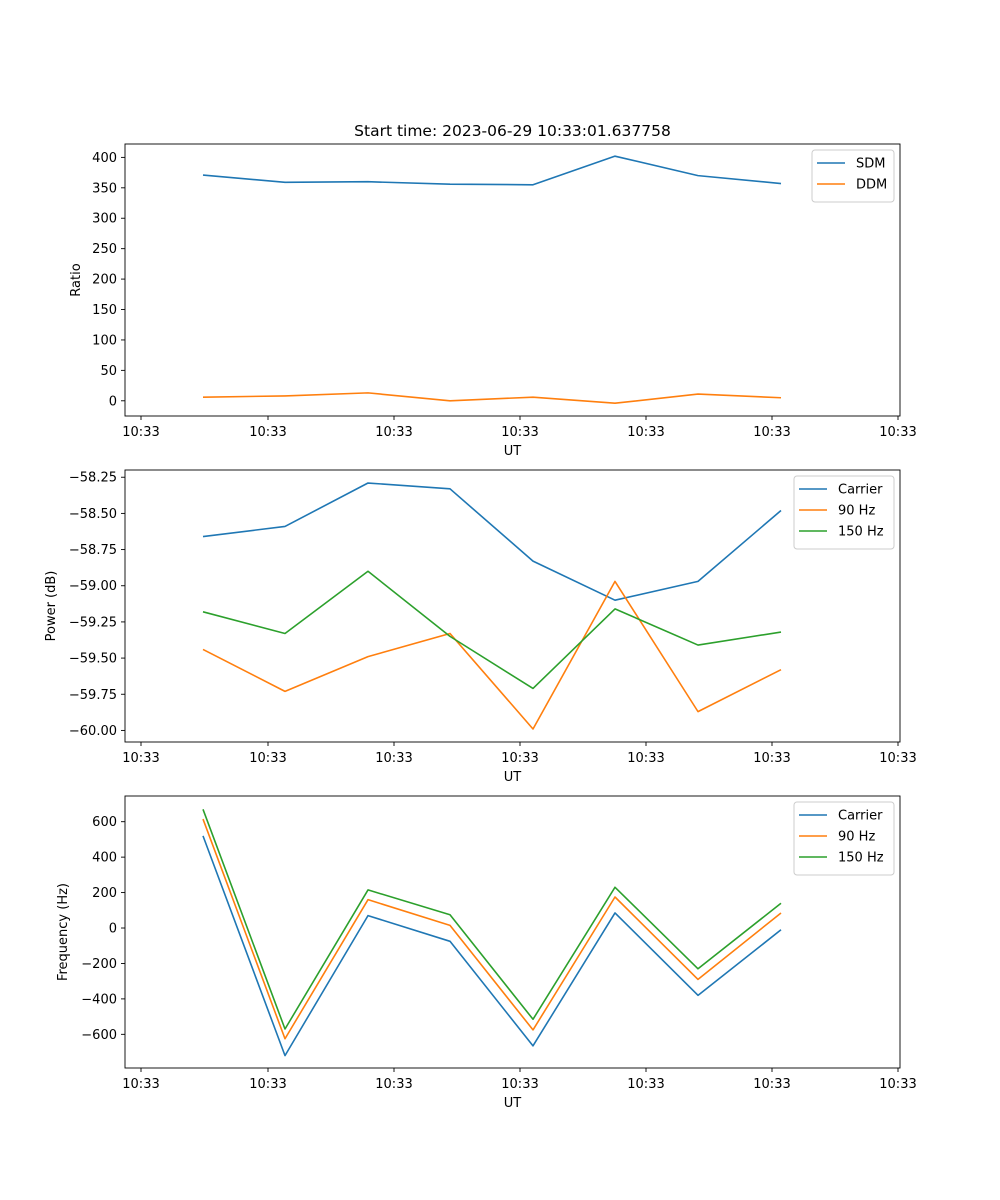 The width and height of the screenshot is (1000, 1200). I want to click on chart-title: Start time: 2023-06-29 10:33:01.637758, so click(512, 131).